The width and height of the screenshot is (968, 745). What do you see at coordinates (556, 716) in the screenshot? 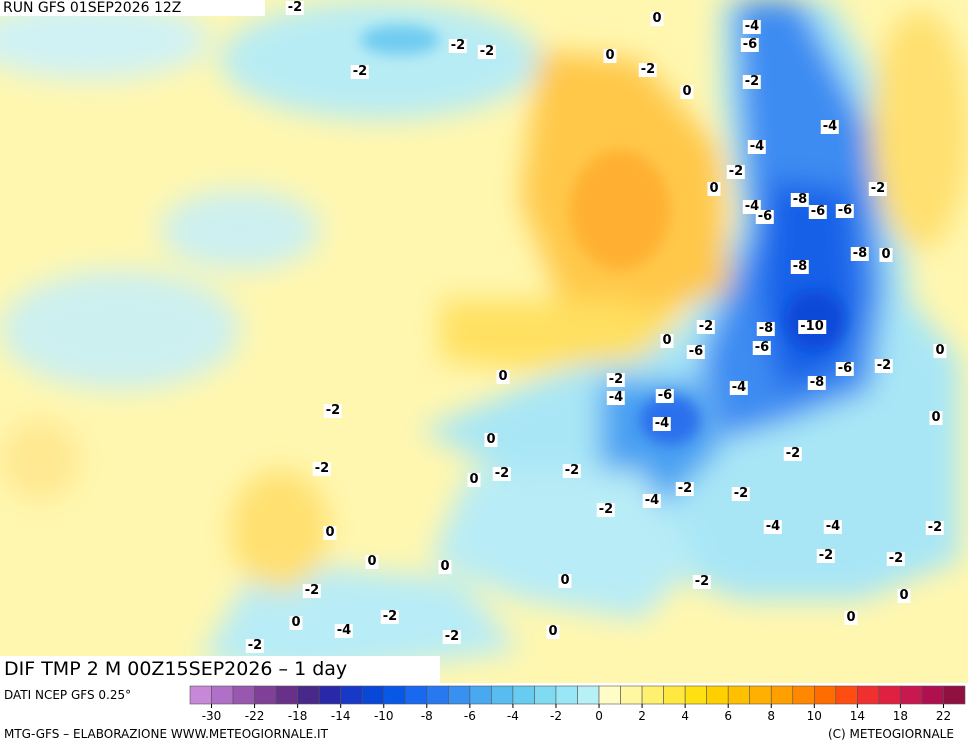
I see `colorbar-tick-label: -2` at bounding box center [556, 716].